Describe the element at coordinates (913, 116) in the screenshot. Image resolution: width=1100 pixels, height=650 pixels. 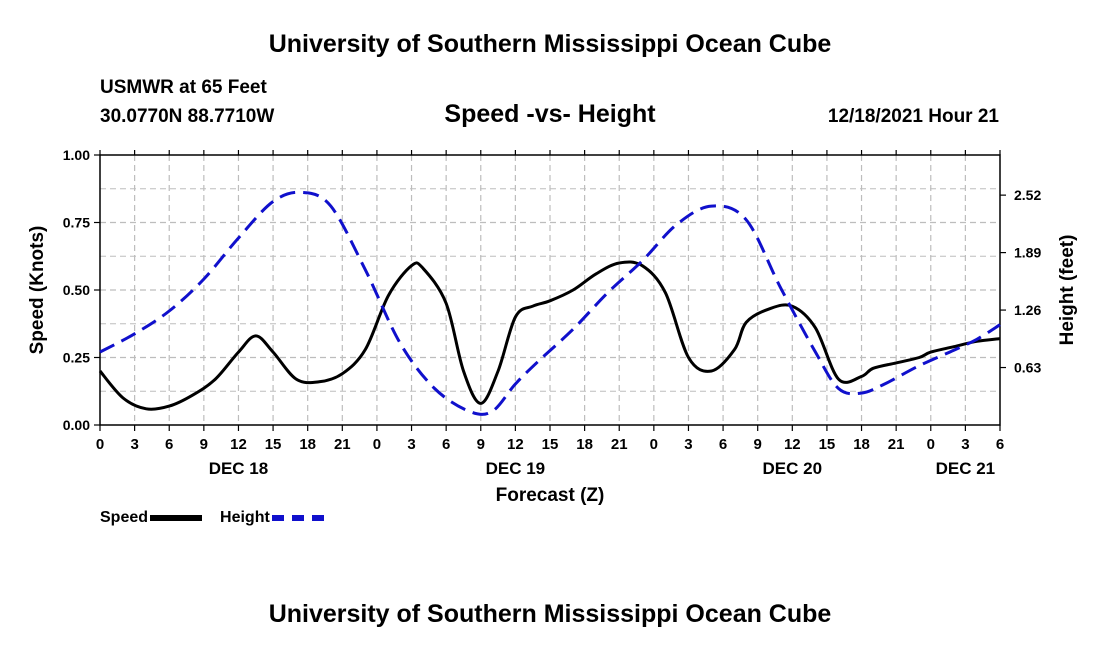
I see `datetime-label: 12/18/2021 Hour 21` at that location.